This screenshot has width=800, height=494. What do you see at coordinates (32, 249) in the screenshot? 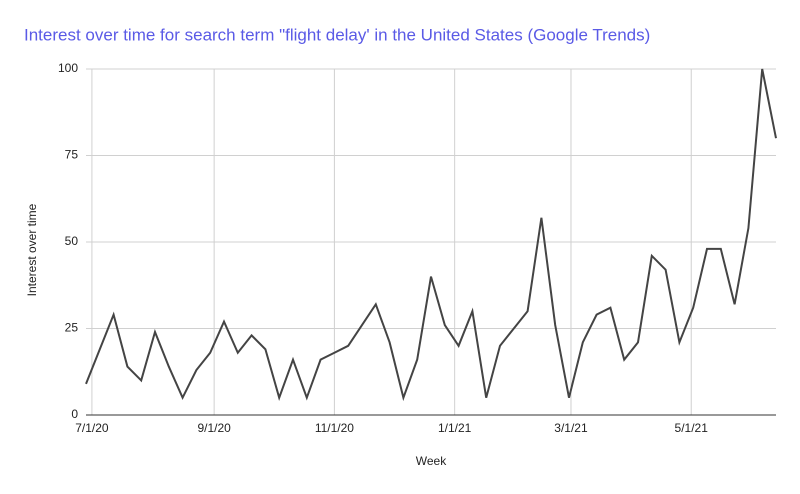
I see `y-axis-label: Interest over time` at bounding box center [32, 249].